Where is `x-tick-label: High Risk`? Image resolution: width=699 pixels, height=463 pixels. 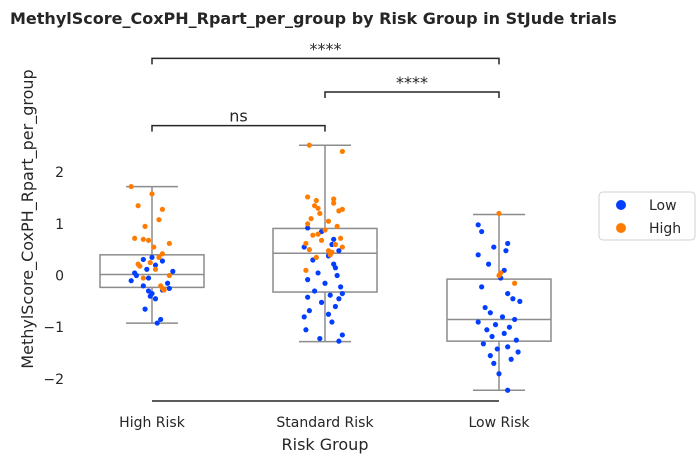
x-tick-label: High Risk is located at coordinates (152, 423).